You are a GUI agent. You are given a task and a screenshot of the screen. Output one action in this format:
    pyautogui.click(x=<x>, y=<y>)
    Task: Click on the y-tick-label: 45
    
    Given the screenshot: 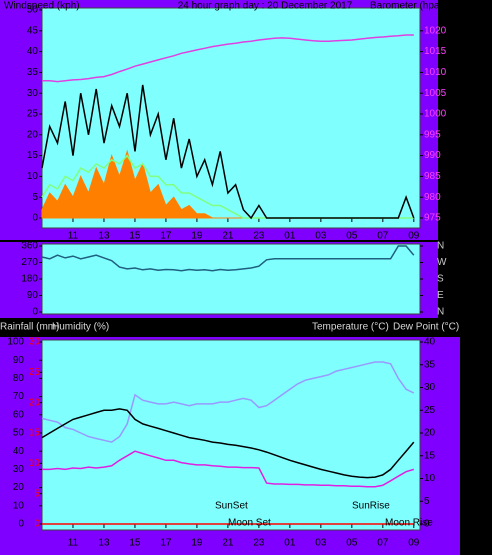 What is the action you would take?
    pyautogui.click(x=33, y=30)
    